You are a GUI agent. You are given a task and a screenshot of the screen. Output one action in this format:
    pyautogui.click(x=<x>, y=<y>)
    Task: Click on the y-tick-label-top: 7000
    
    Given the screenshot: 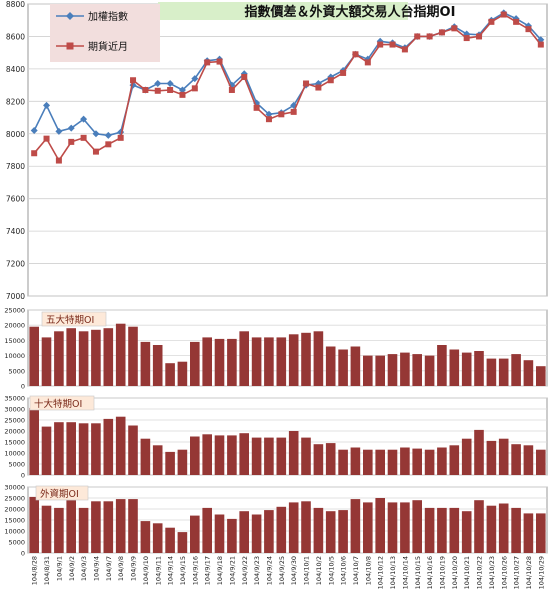 What is the action you would take?
    pyautogui.click(x=15, y=296)
    